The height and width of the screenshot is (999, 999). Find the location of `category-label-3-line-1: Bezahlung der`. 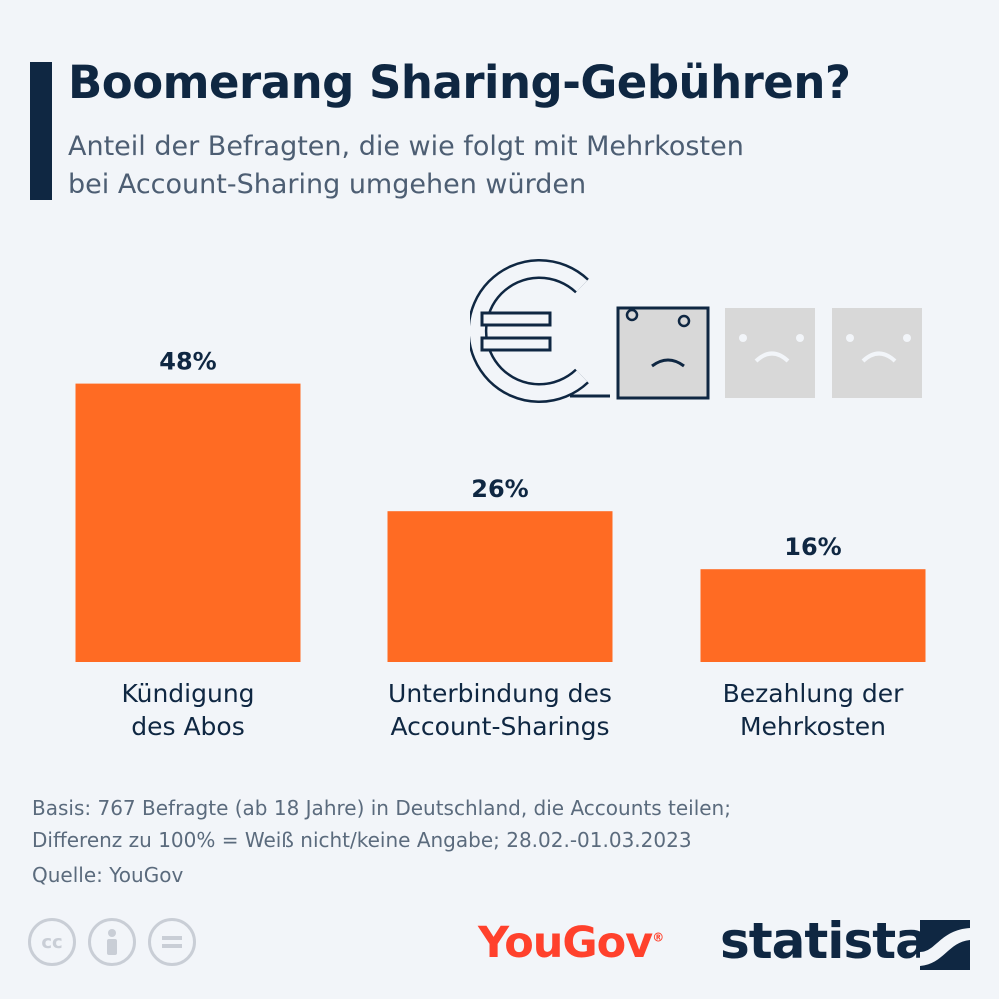

category-label-3-line-1: Bezahlung der is located at coordinates (814, 693).